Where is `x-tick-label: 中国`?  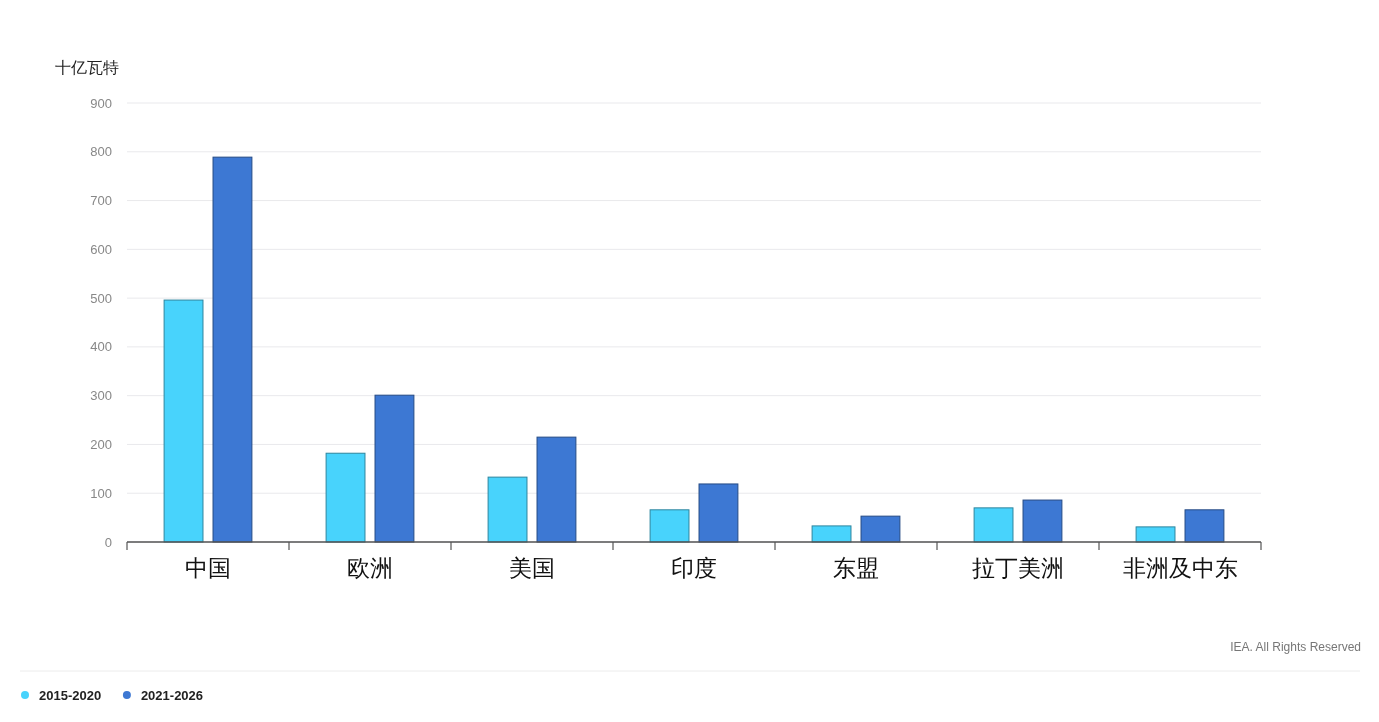
x-tick-label: 中国 is located at coordinates (208, 568).